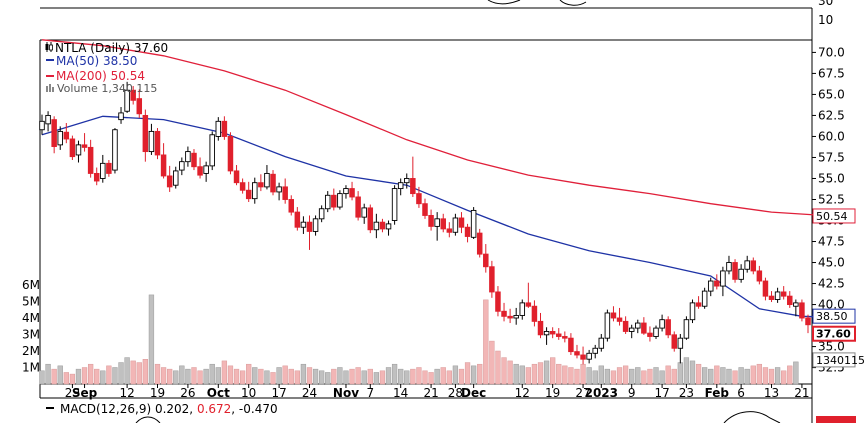 This screenshot has width=864, height=423. Describe the element at coordinates (831, 284) in the screenshot. I see `price-tick-label: 42.5` at that location.